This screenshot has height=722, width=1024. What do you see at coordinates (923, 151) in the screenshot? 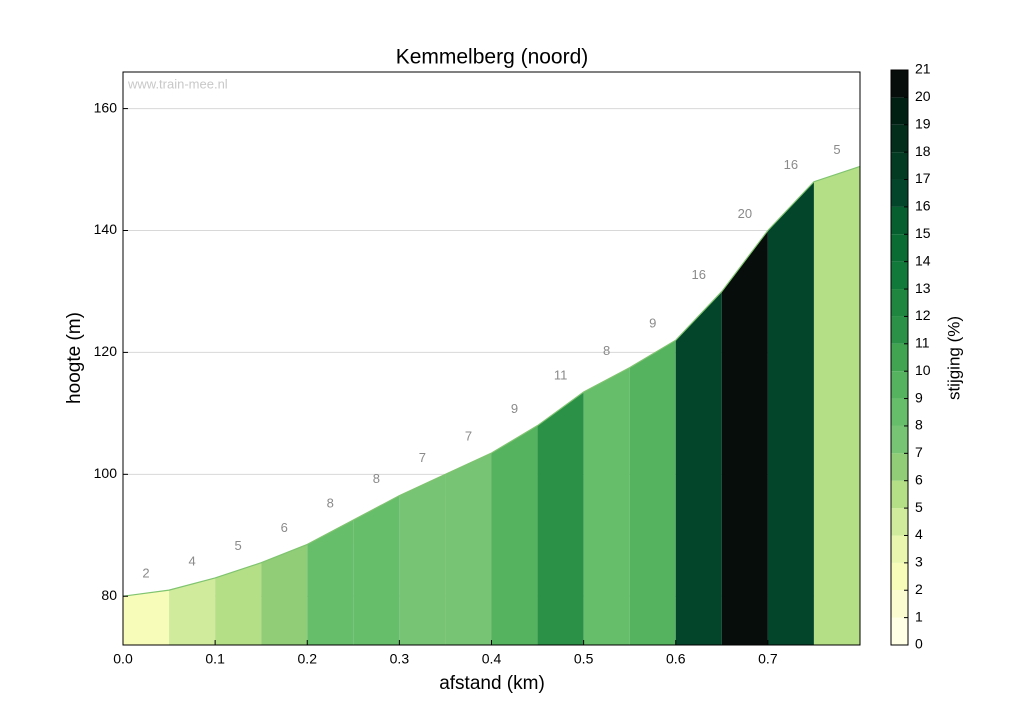
I see `colorbar-tick-label: 18` at bounding box center [923, 151].